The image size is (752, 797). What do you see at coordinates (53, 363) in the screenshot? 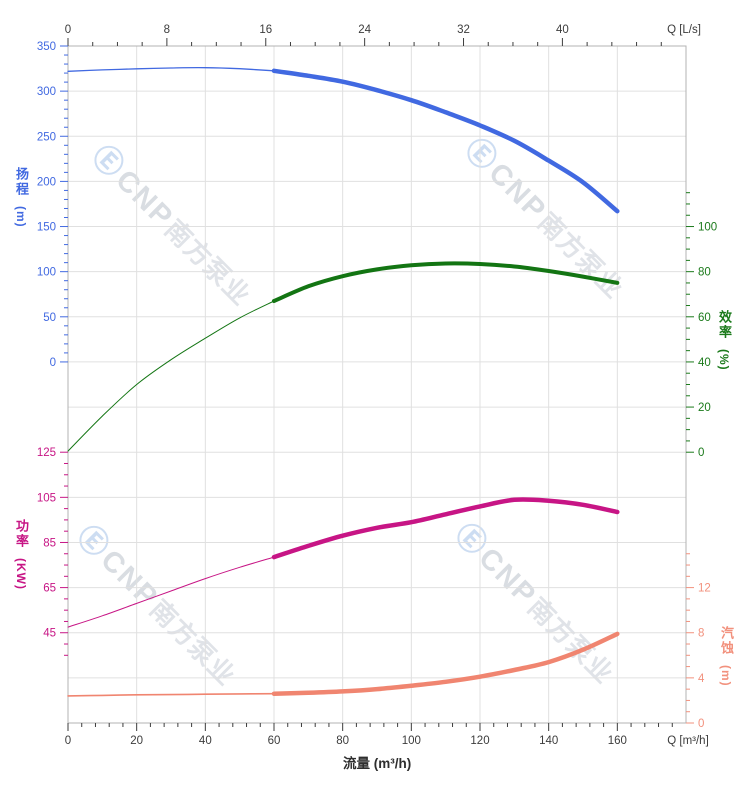
I see `head-tick-label: 0` at bounding box center [53, 363].